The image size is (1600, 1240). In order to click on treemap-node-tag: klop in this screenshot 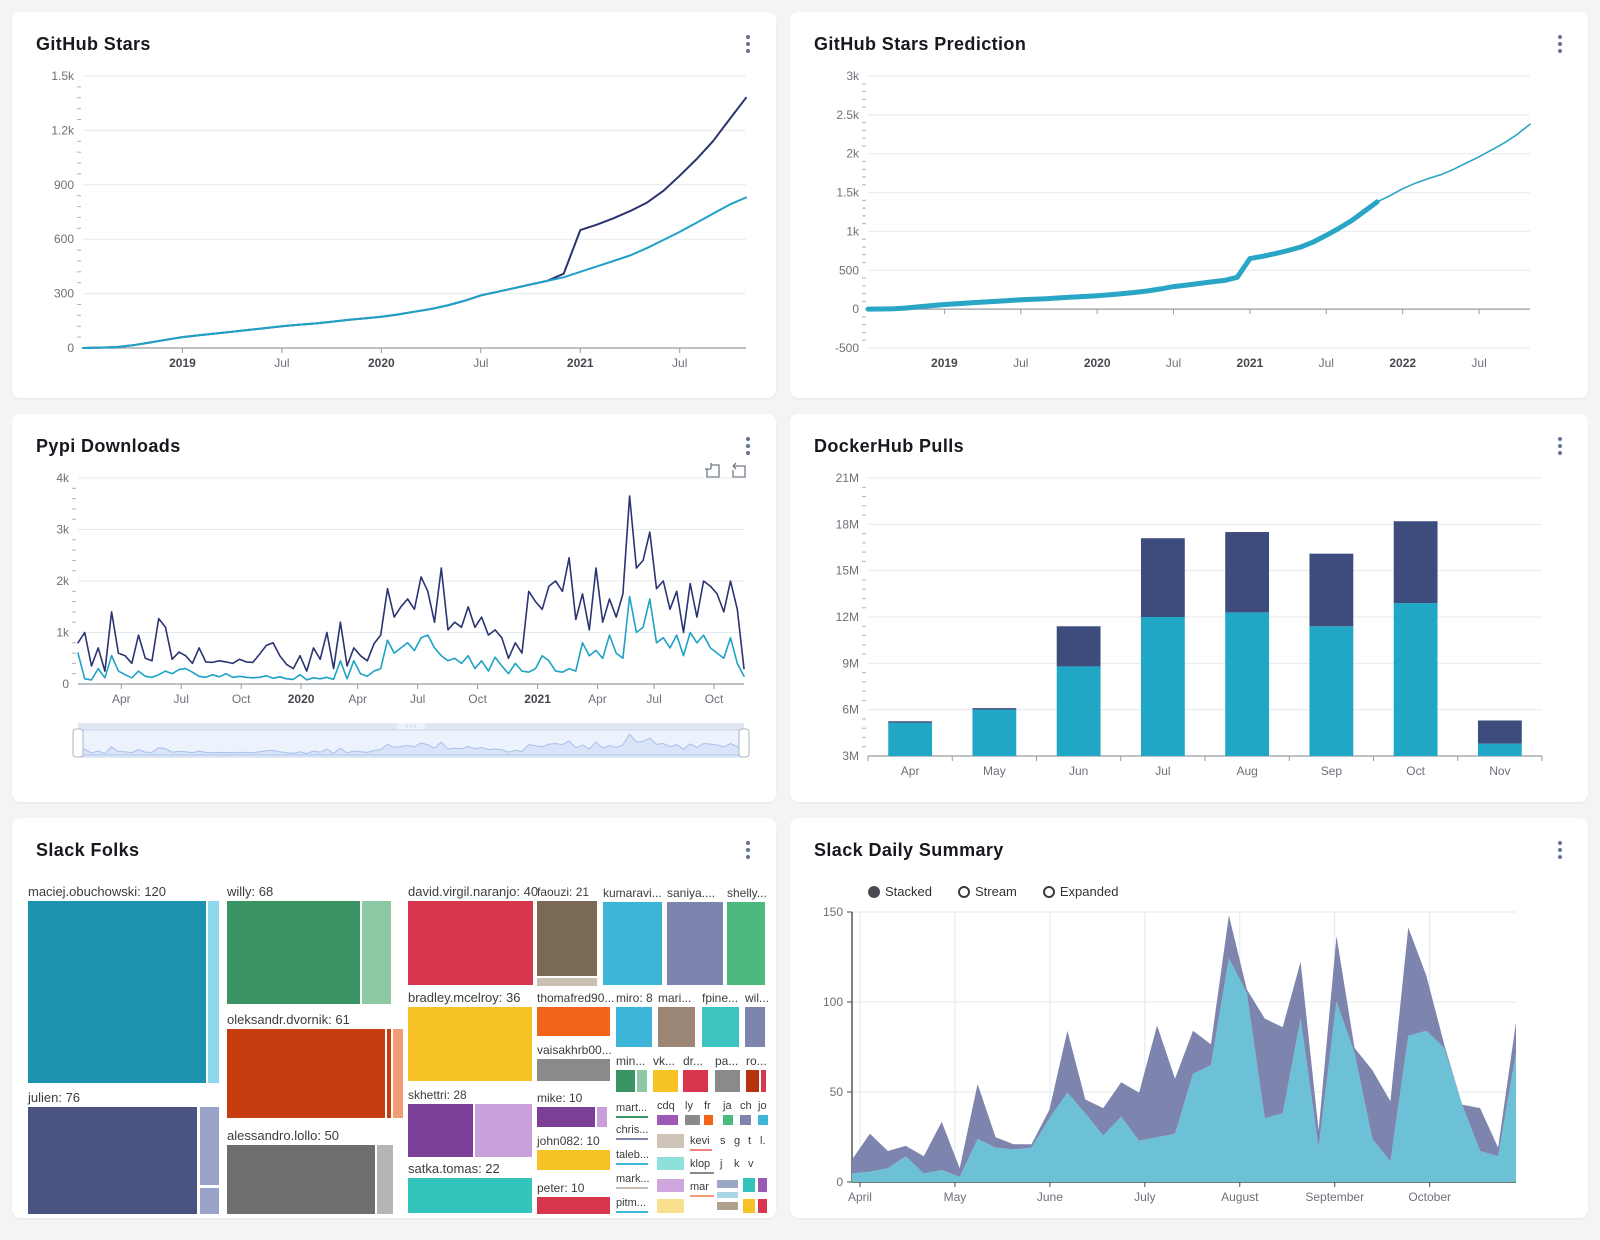, I will do `click(702, 1166)`.